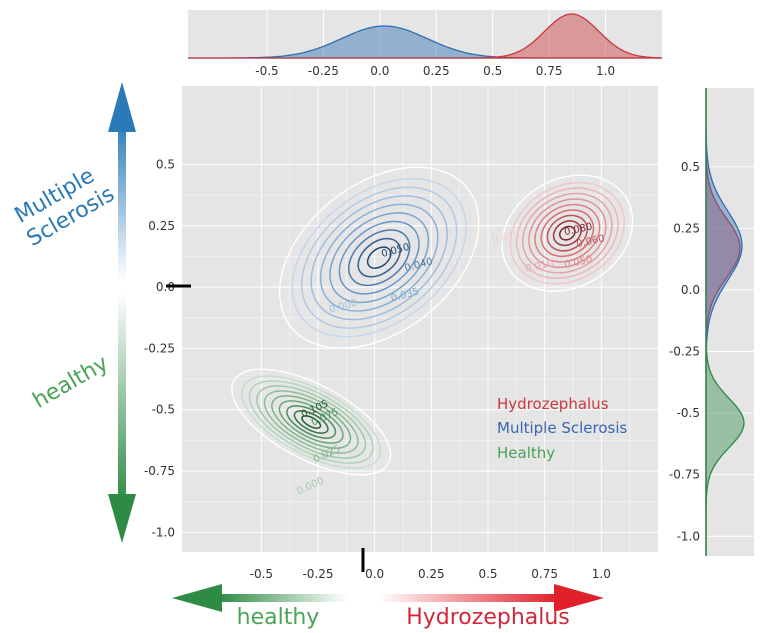 Image resolution: width=764 pixels, height=633 pixels. I want to click on y-tick-label: -0.25, so click(159, 348).